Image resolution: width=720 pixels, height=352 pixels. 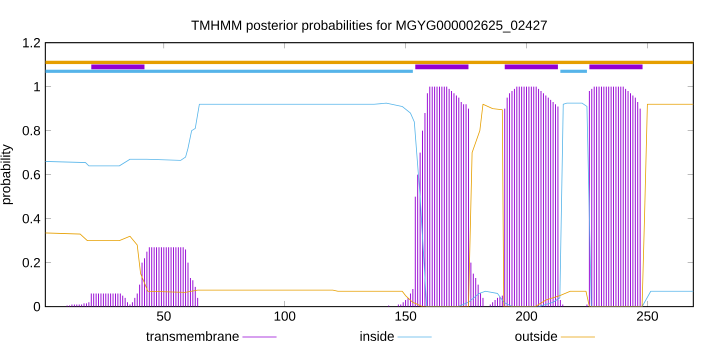 I want to click on y-tick-label: 0.8, so click(x=31, y=131).